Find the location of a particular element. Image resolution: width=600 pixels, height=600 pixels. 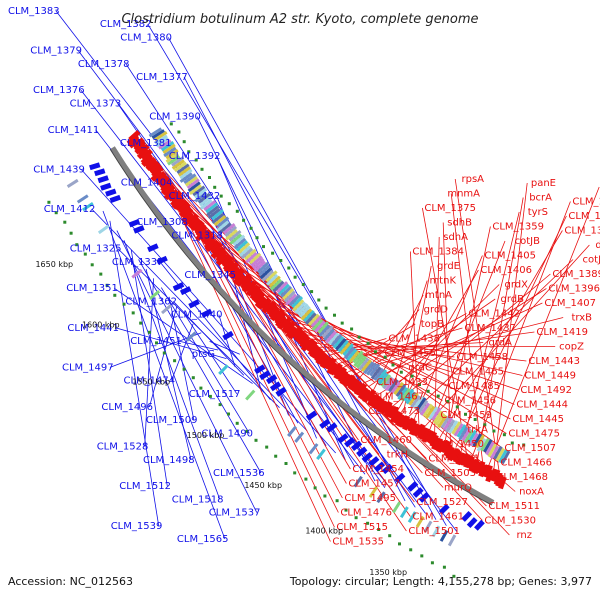

forward-gene-label: CLM_1512 is located at coordinates (145, 486).